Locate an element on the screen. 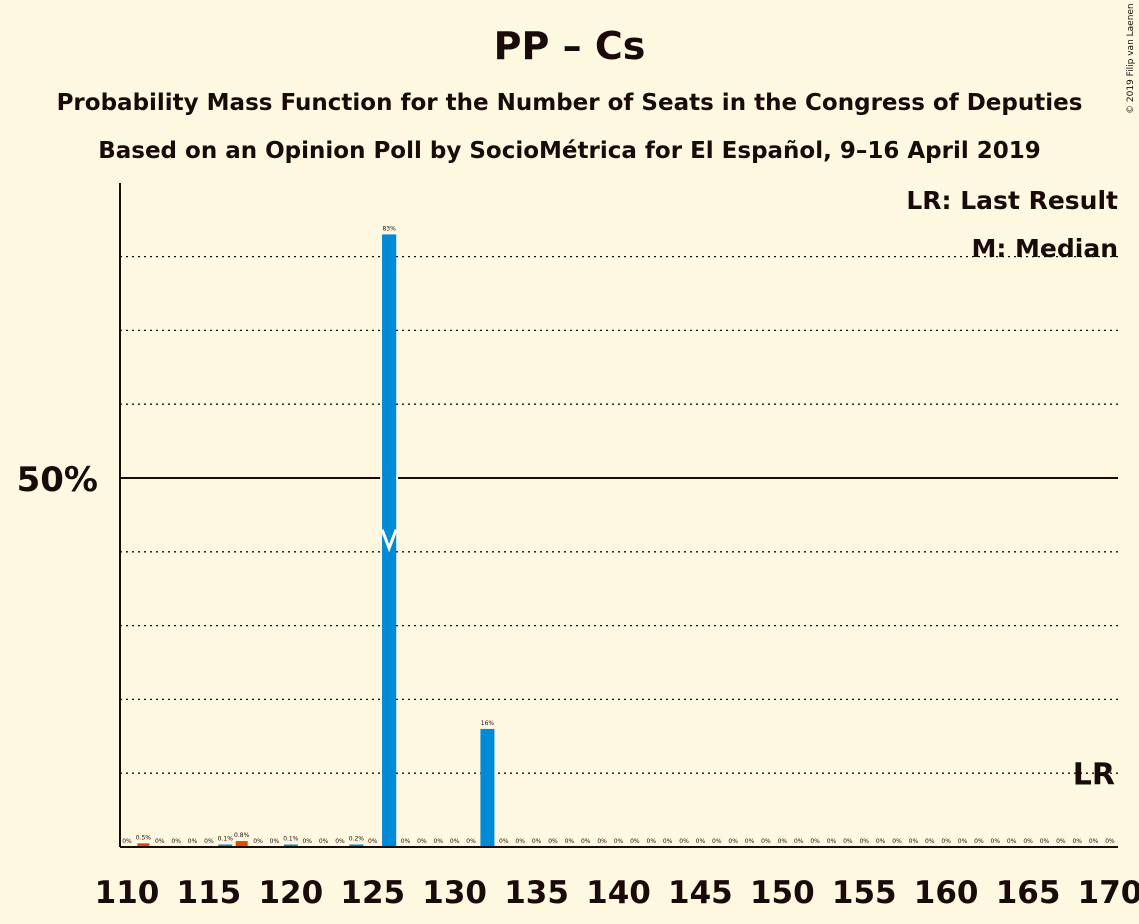 This screenshot has width=1139, height=924. x-tick-label: 130 is located at coordinates (454, 893).